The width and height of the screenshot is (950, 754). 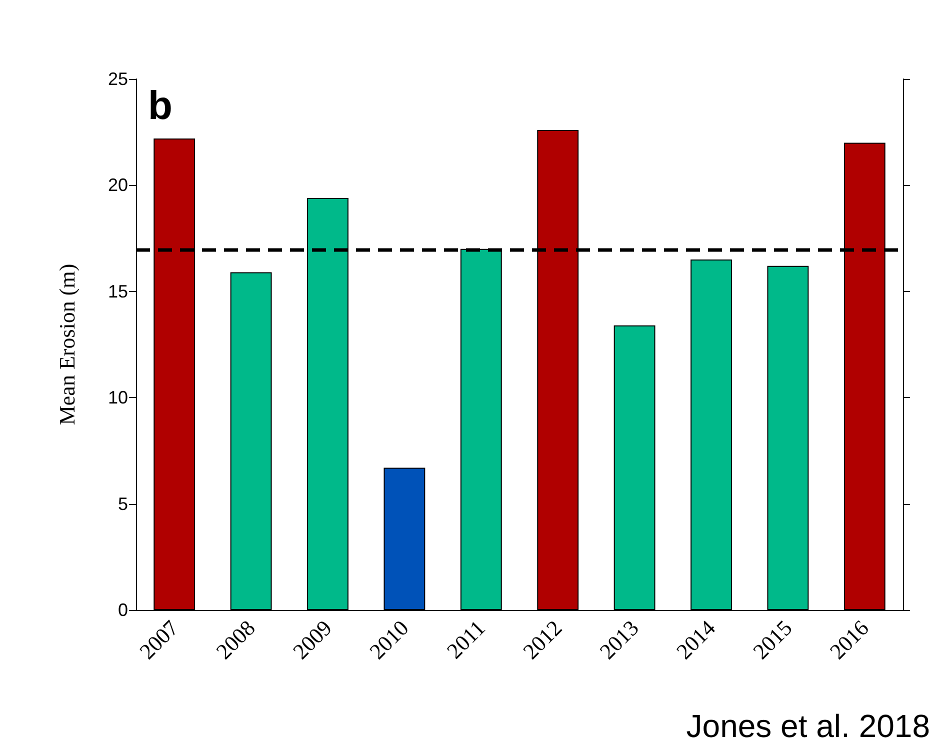 I want to click on y-tick-label: 10, so click(x=118, y=398).